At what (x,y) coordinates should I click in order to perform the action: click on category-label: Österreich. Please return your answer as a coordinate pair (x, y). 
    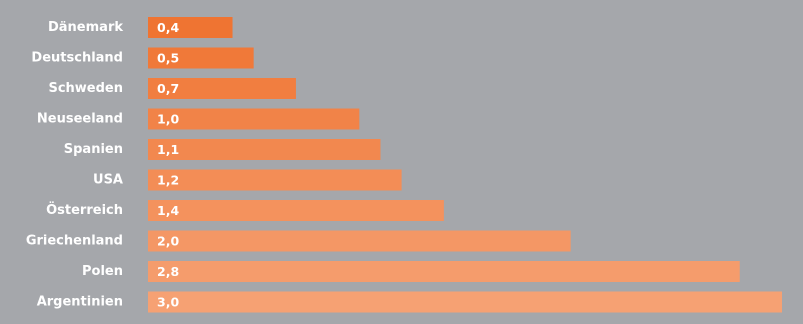
    Looking at the image, I should click on (84, 210).